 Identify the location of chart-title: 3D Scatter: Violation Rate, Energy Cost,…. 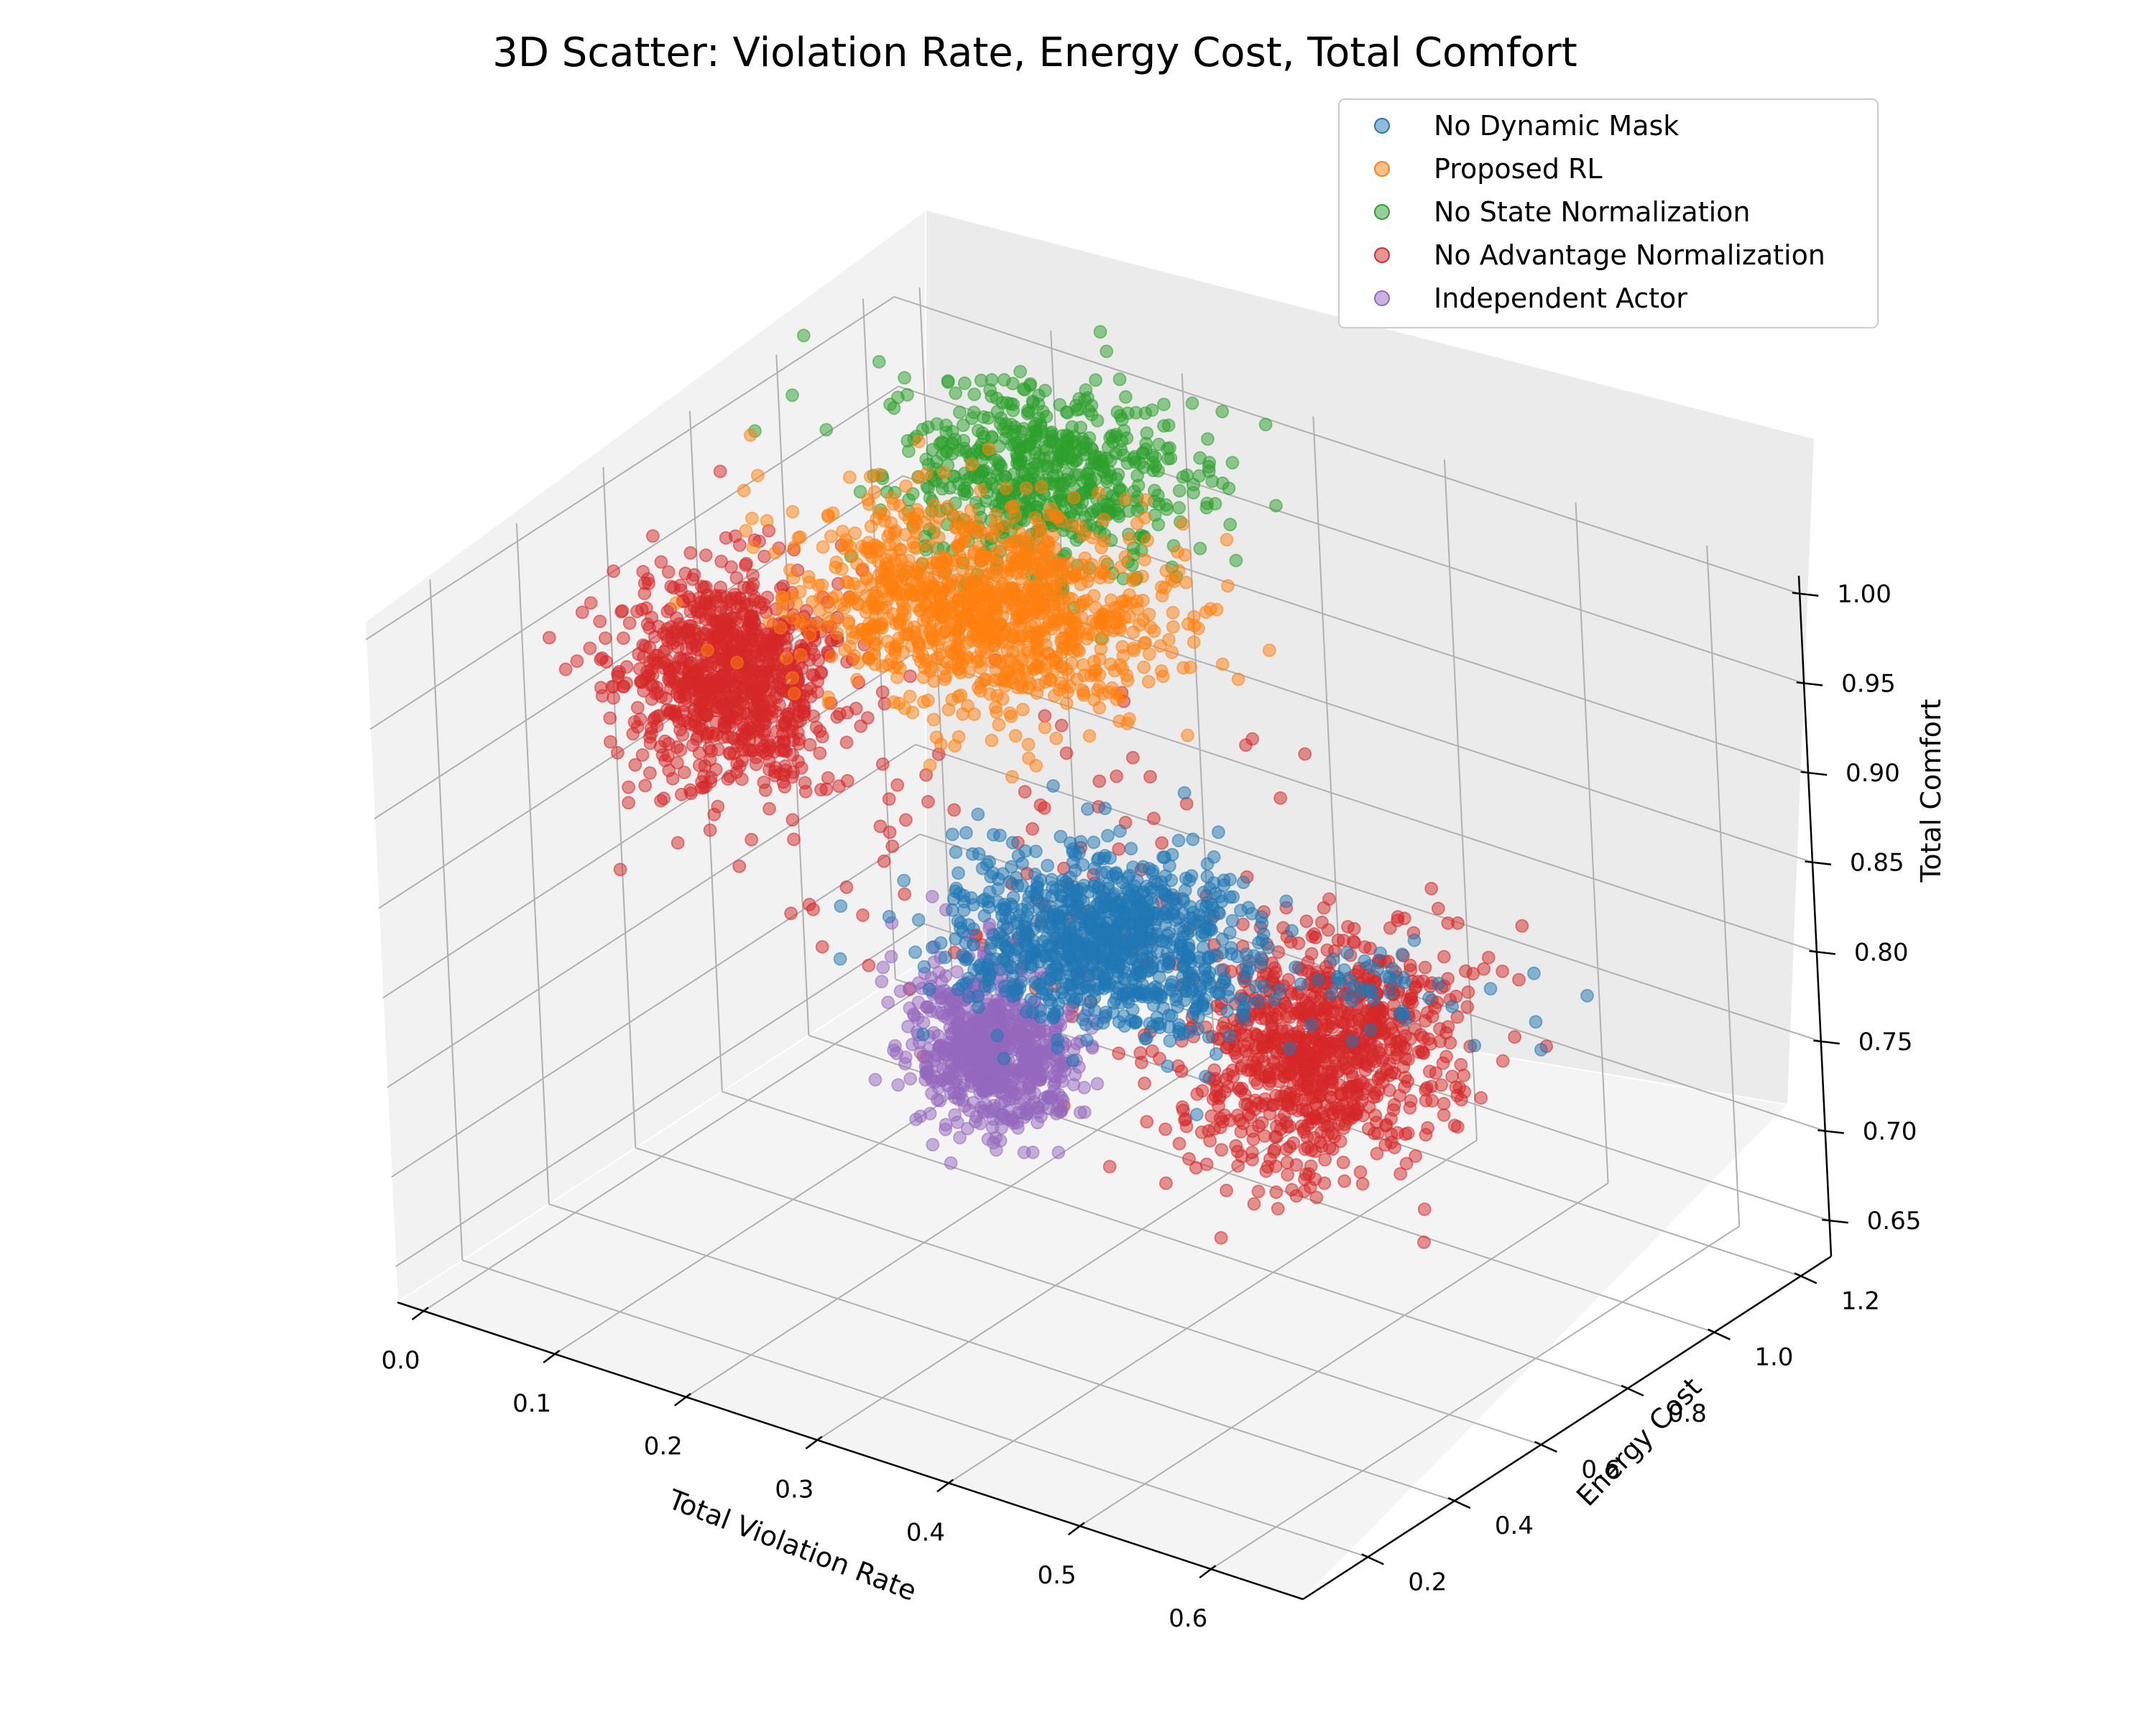
(1034, 52).